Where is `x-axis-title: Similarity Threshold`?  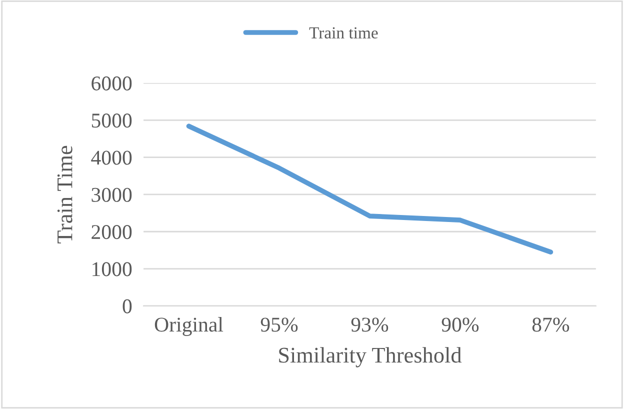 x-axis-title: Similarity Threshold is located at coordinates (370, 357).